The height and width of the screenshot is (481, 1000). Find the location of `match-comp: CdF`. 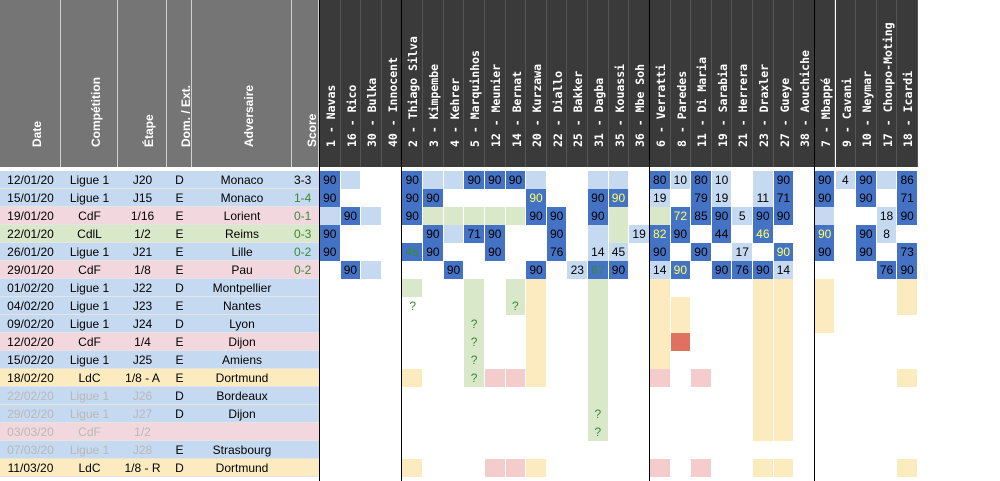

match-comp: CdF is located at coordinates (89, 216).